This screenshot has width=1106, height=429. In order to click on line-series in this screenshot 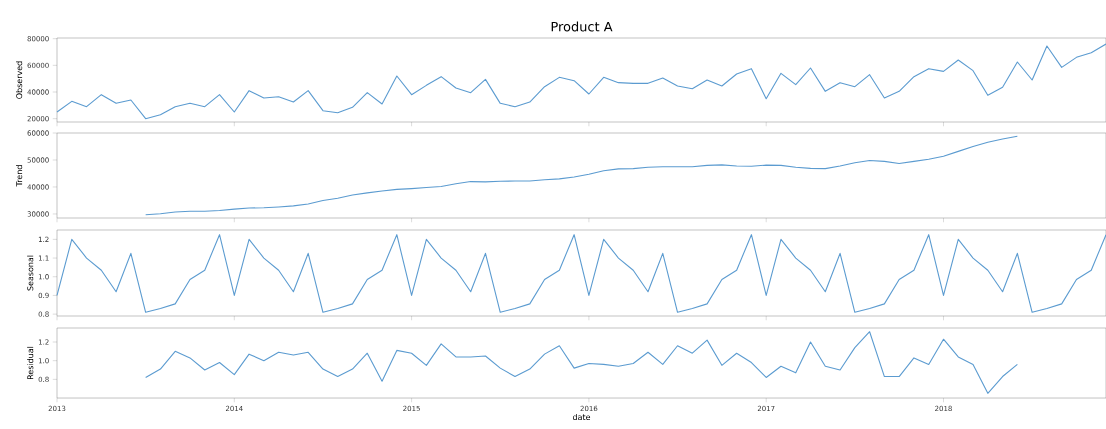, I will do `click(581, 362)`.